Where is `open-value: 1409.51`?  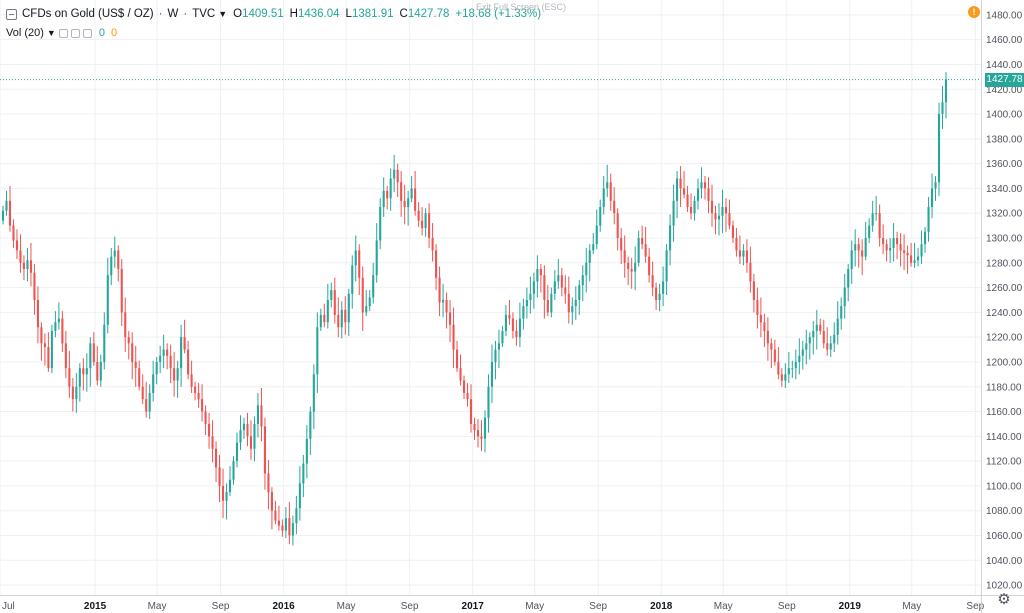 open-value: 1409.51 is located at coordinates (263, 14).